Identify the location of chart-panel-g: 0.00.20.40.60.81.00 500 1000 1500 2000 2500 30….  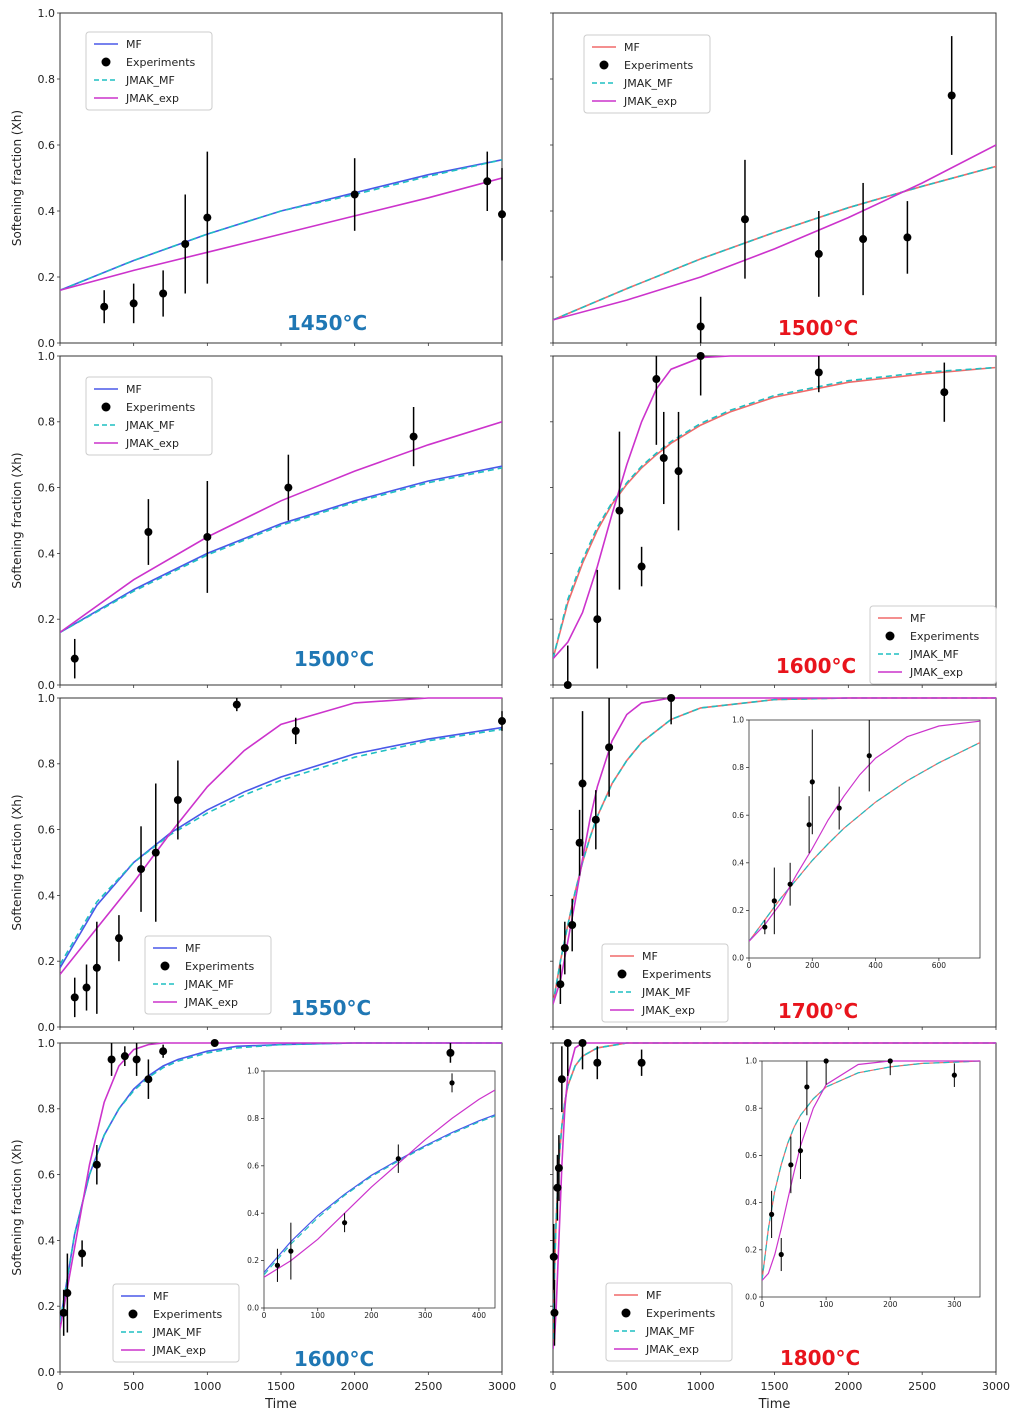
(263, 1224).